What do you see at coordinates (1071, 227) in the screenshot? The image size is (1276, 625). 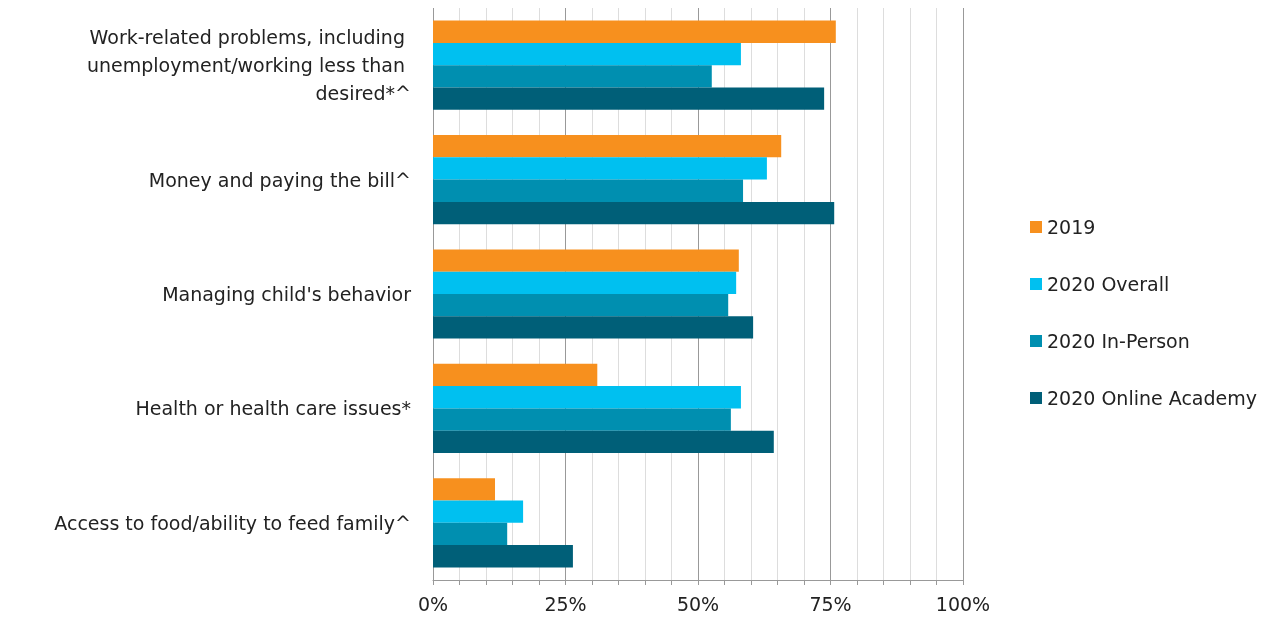 I see `legend-label: 2019` at bounding box center [1071, 227].